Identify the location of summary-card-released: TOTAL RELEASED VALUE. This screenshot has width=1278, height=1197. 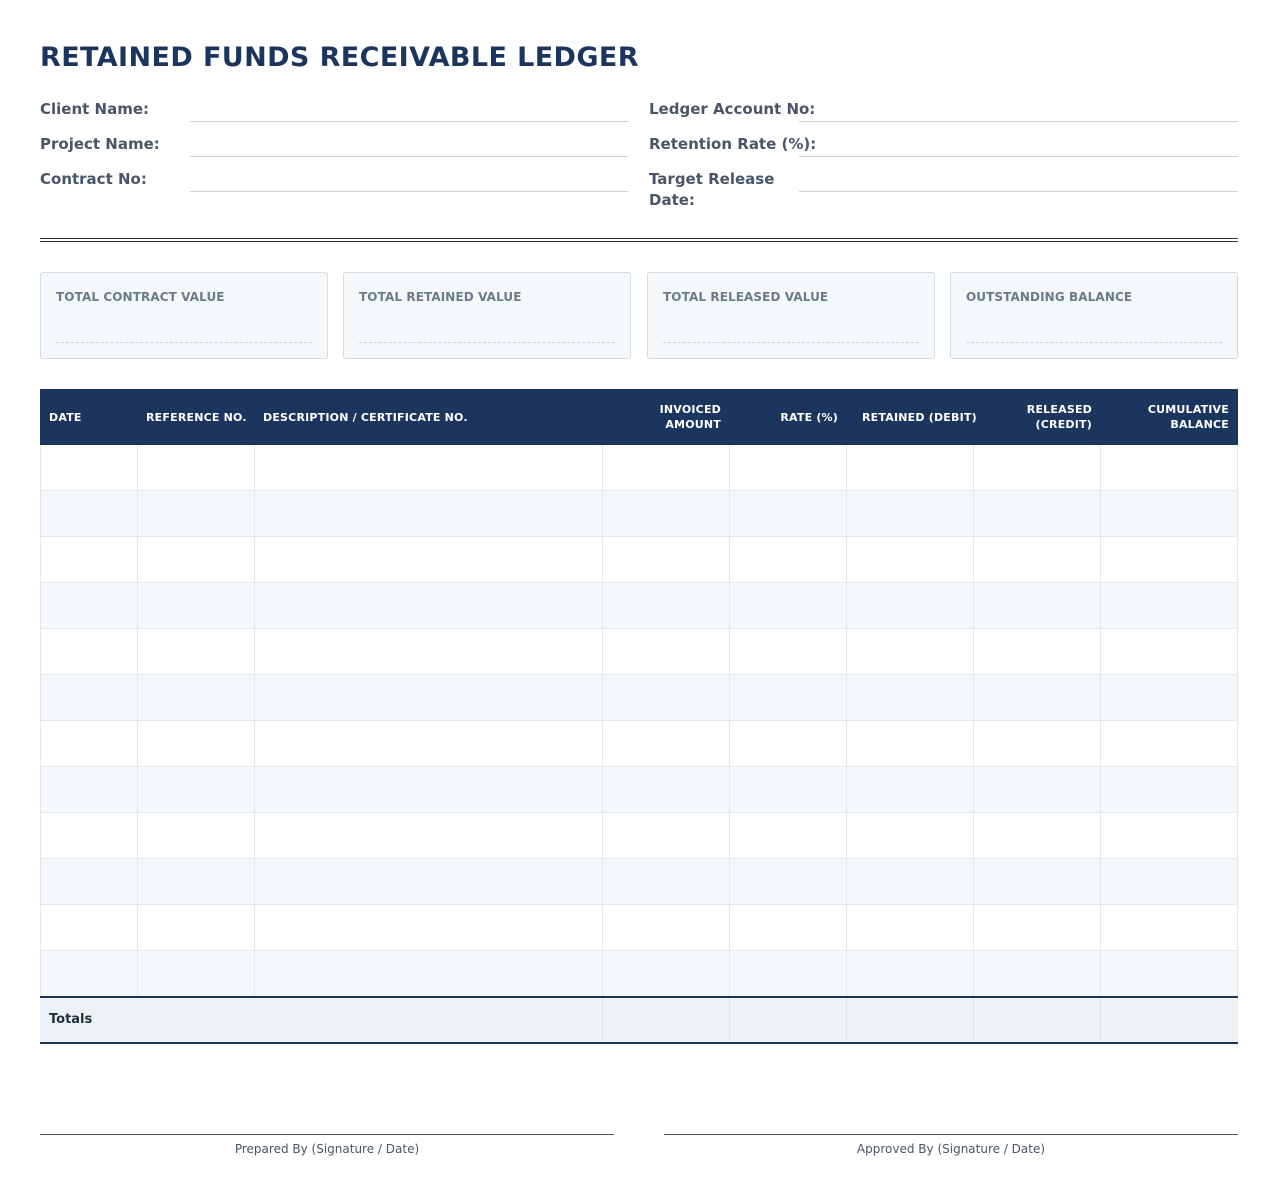
(791, 315).